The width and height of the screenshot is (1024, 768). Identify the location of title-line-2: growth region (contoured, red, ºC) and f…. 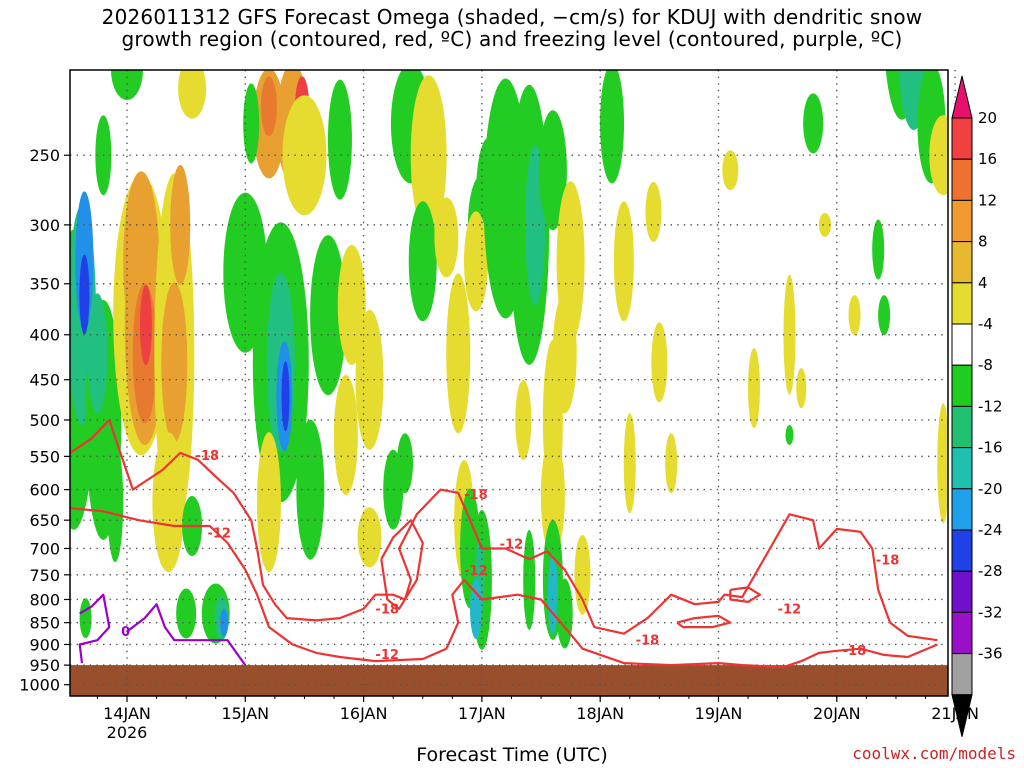
(512, 39).